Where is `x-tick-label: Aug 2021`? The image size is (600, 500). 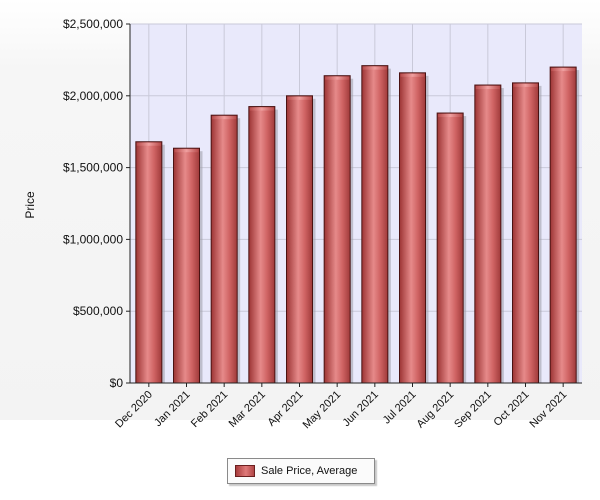
x-tick-label: Aug 2021 is located at coordinates (435, 410).